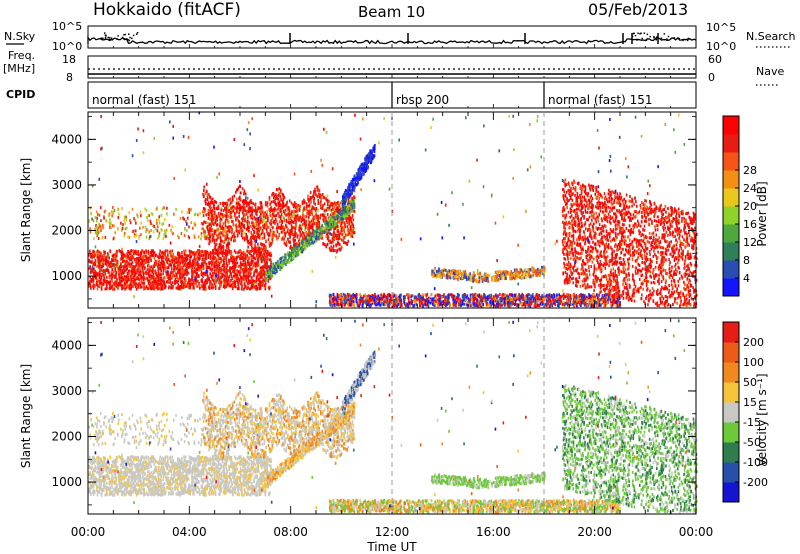  What do you see at coordinates (753, 362) in the screenshot?
I see `colorbar-tick-label: 100` at bounding box center [753, 362].